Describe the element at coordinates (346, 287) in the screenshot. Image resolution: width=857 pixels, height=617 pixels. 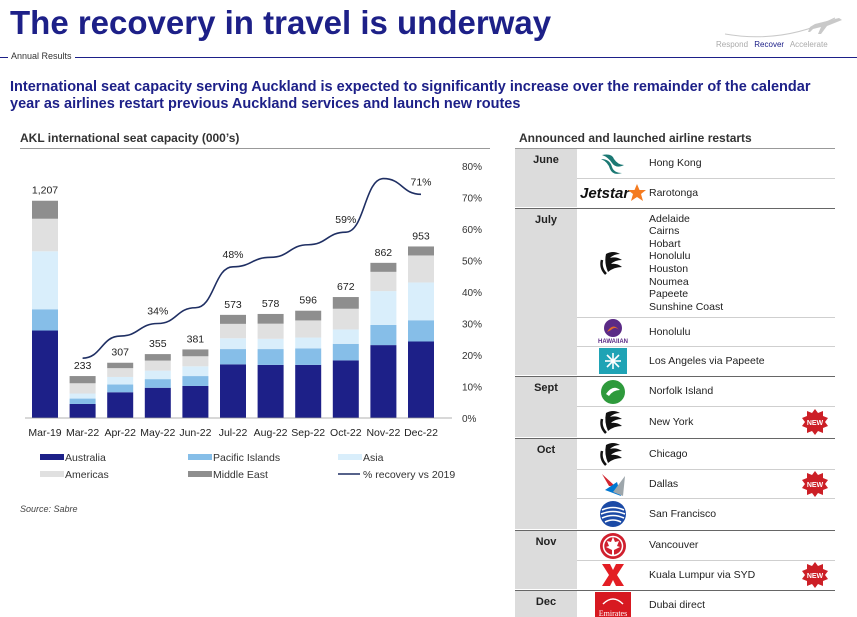
I see `total-label-oct-22: 672` at that location.